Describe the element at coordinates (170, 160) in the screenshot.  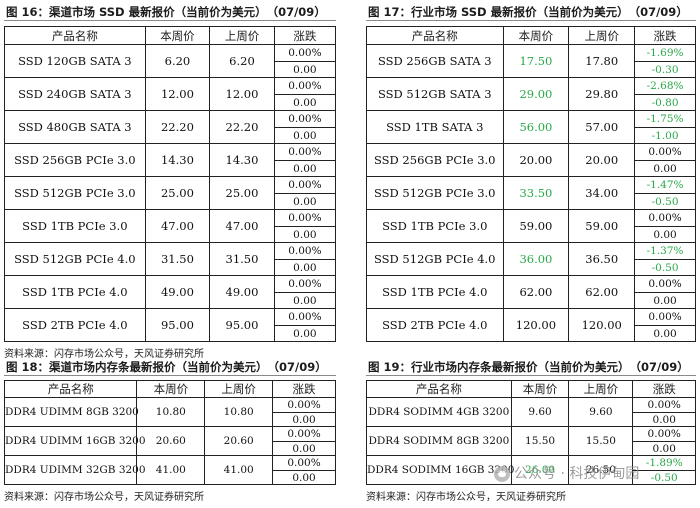
I see `table-row: SSD 256GB PCIe 3.0 14.30 14.30 0.00% 0.00` at that location.